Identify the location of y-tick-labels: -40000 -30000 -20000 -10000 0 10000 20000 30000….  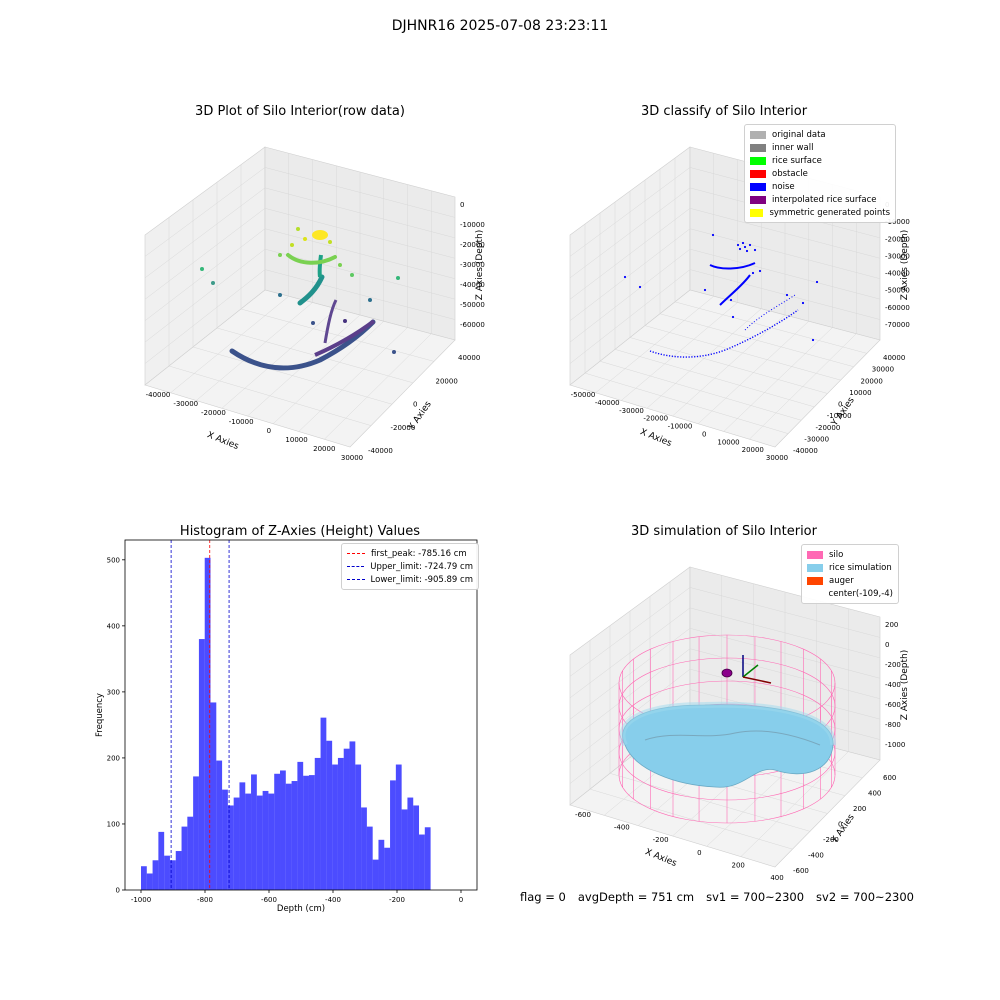
(849, 404).